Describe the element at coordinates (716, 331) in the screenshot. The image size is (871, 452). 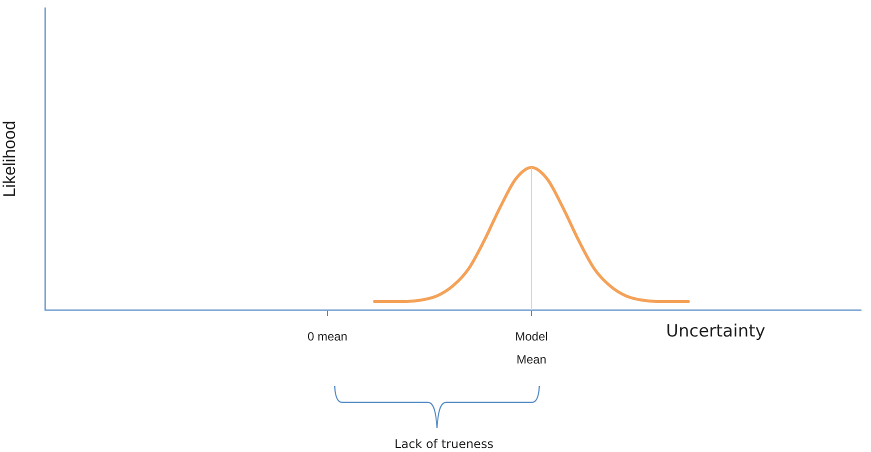
I see `x-axis-title: Uncertainty` at that location.